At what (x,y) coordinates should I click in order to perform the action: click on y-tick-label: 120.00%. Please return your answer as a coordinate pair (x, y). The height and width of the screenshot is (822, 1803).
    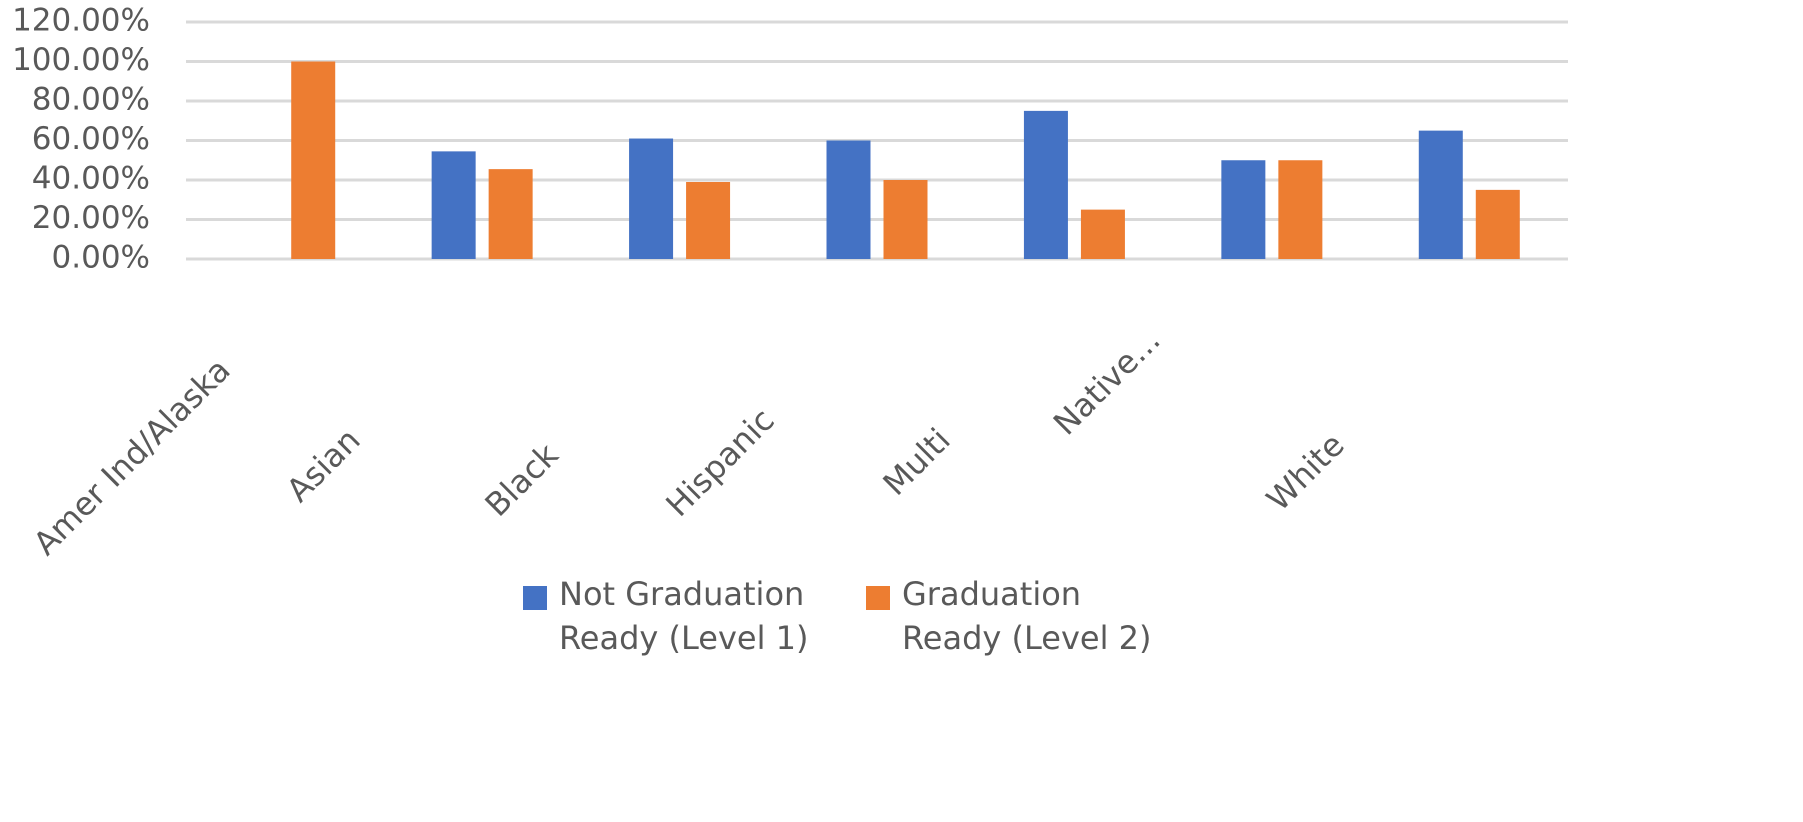
    Looking at the image, I should click on (81, 21).